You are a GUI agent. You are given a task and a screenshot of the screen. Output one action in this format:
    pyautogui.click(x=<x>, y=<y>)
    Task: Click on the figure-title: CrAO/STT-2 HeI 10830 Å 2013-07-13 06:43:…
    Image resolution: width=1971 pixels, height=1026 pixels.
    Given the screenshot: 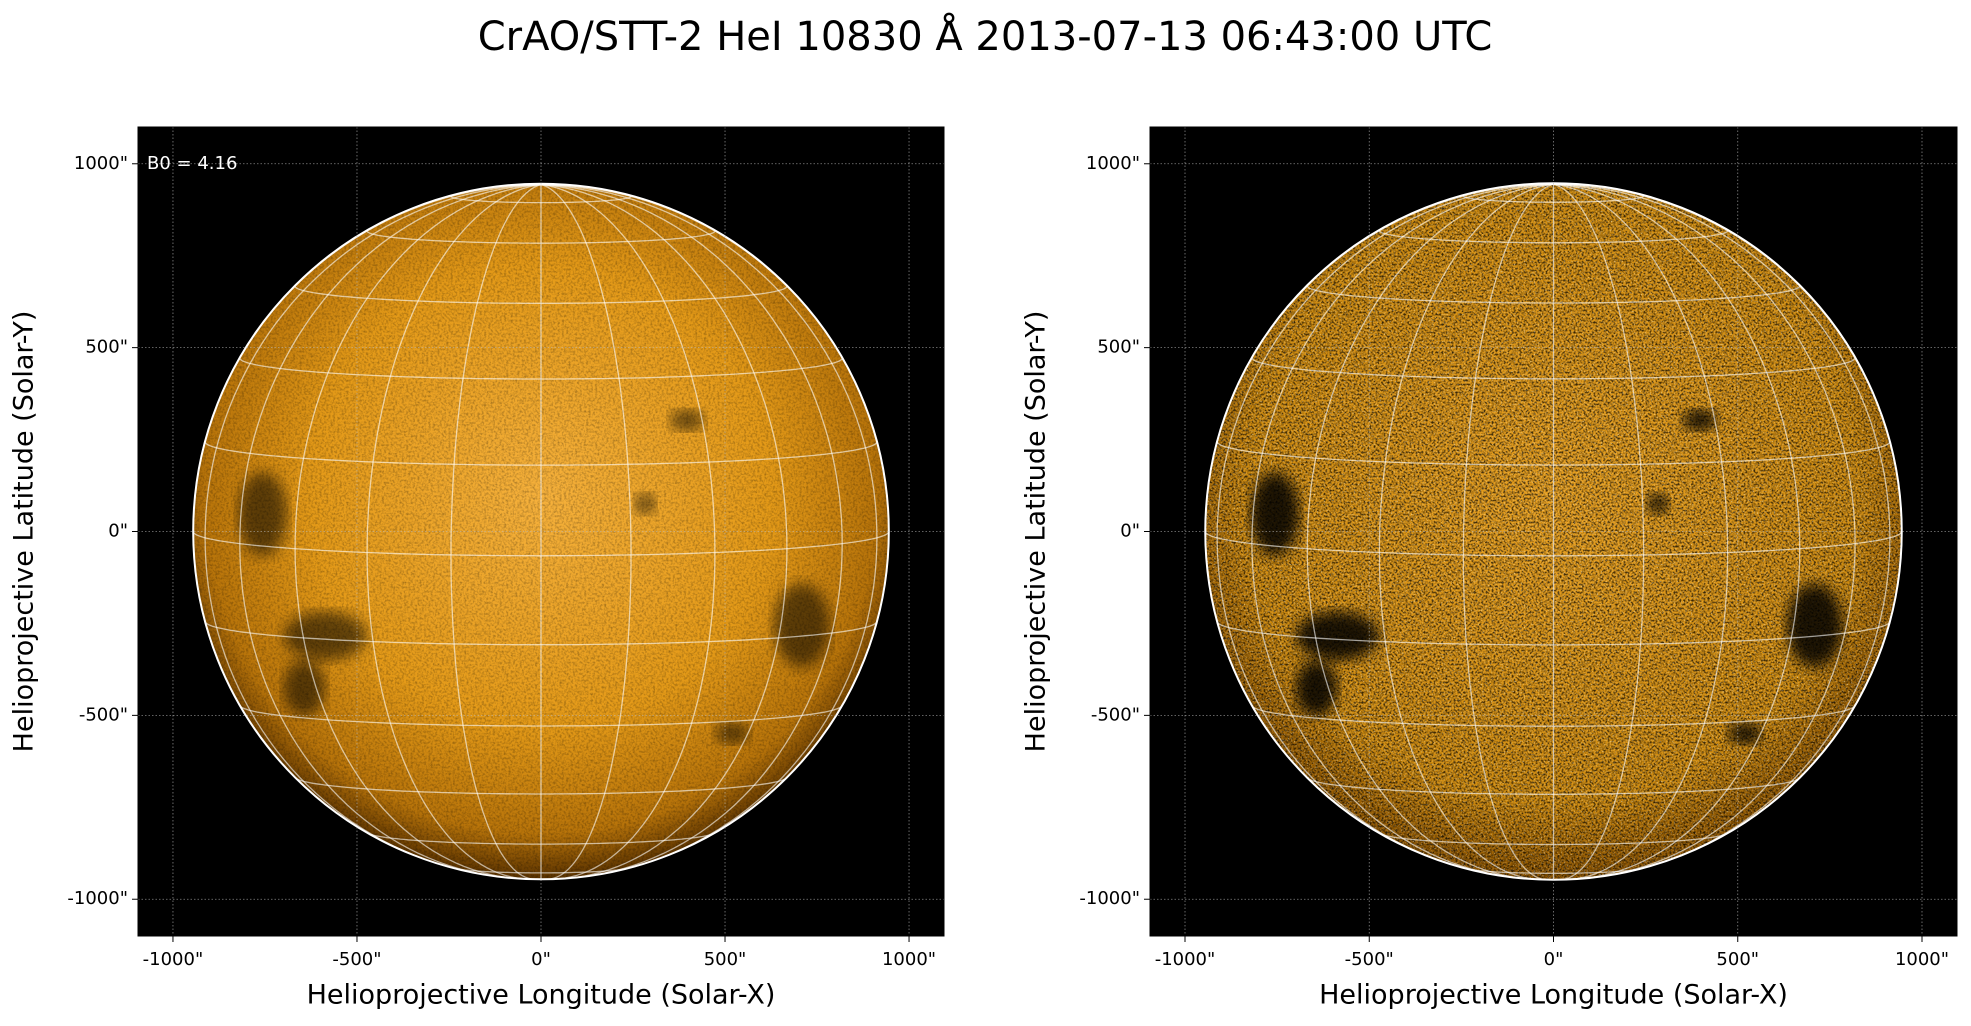 What is the action you would take?
    pyautogui.click(x=985, y=36)
    